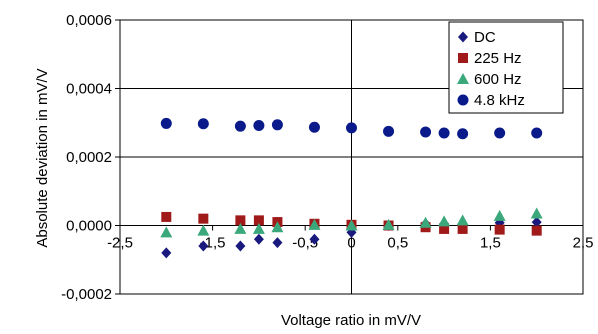  Describe the element at coordinates (498, 79) in the screenshot. I see `legend-label: 600 Hz` at that location.